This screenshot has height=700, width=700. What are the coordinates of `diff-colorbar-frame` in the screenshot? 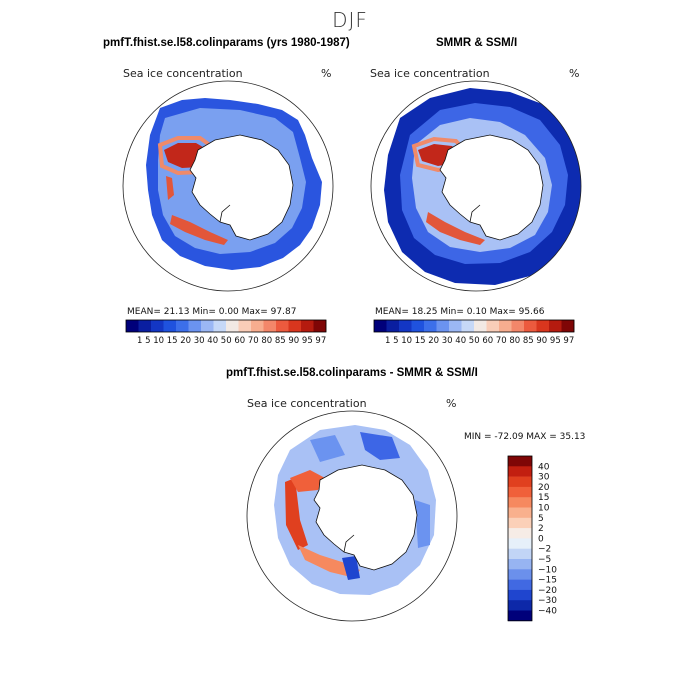 It's located at (520, 538).